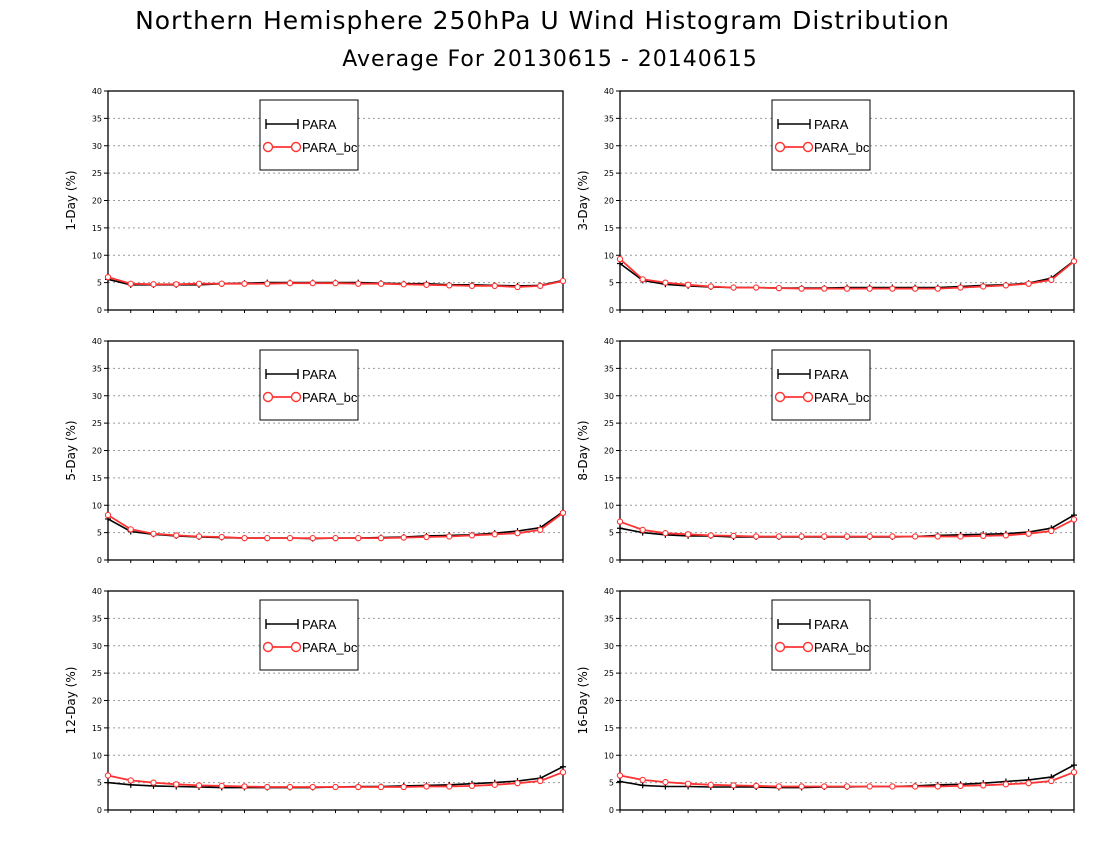  What do you see at coordinates (583, 450) in the screenshot?
I see `y-axis-label: 8-Day (%)` at bounding box center [583, 450].